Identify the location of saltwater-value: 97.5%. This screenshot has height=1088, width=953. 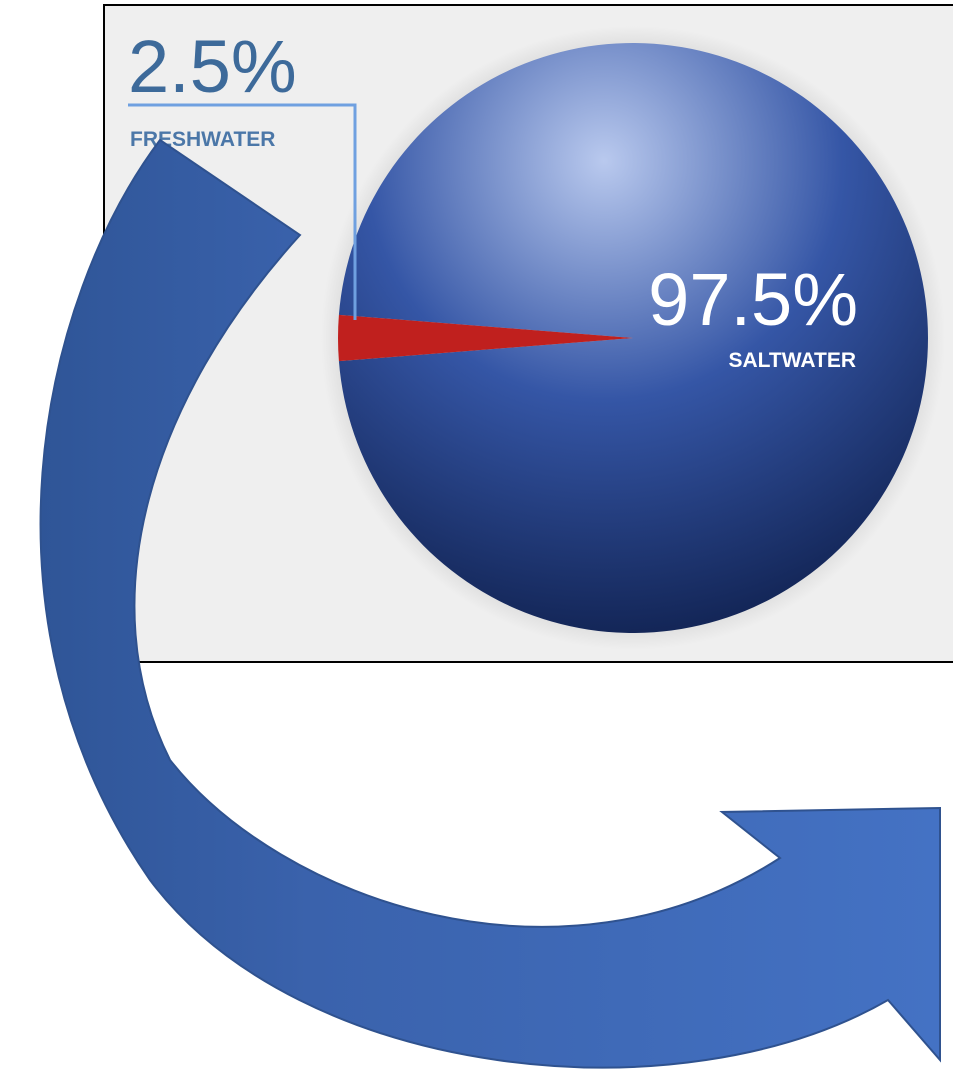
(753, 299).